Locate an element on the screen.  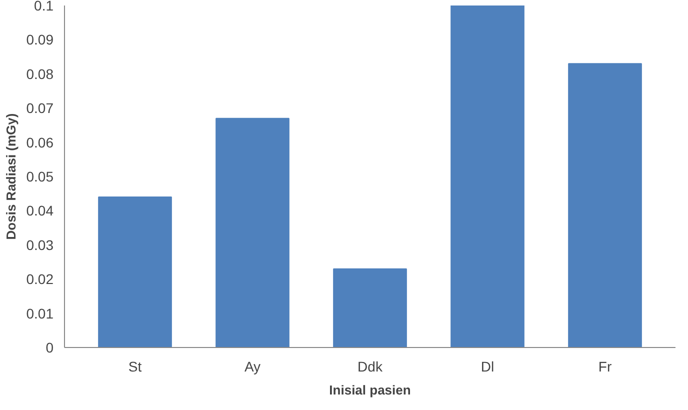
y-tick-label: 0.09 is located at coordinates (40, 40).